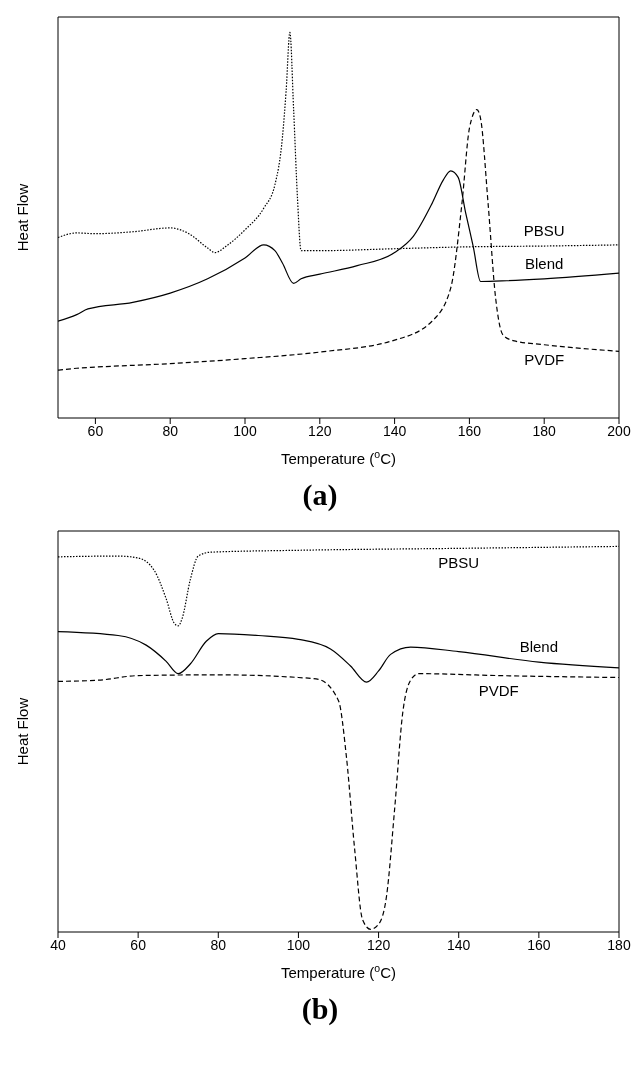 The image size is (640, 1091). Describe the element at coordinates (320, 1009) in the screenshot. I see `text: (b)` at that location.